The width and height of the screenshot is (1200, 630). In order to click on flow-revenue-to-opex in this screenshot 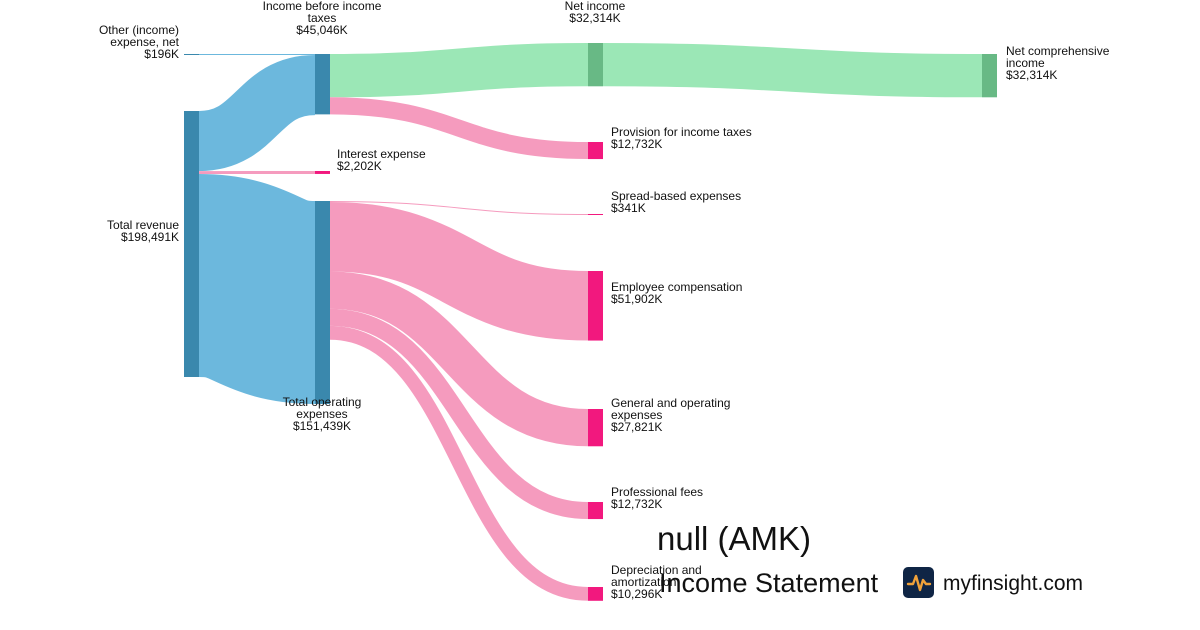, I will do `click(257, 289)`.